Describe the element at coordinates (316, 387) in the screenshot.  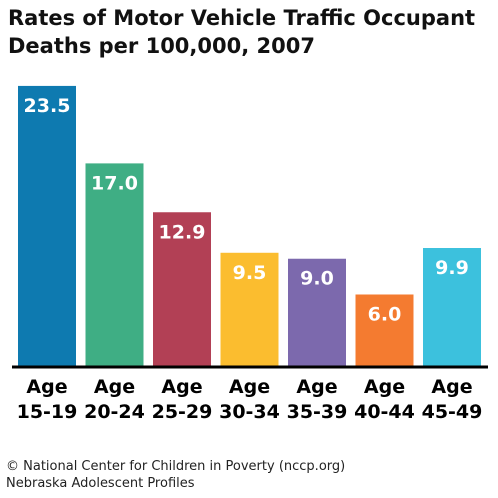
I see `category-label-5-line-1: Age` at that location.